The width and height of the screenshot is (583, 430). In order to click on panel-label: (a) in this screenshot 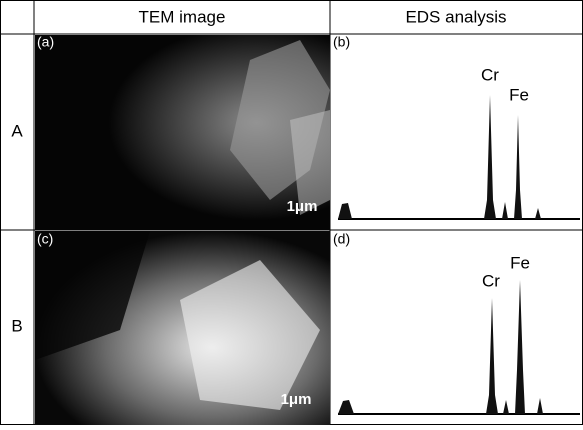, I will do `click(45, 42)`.